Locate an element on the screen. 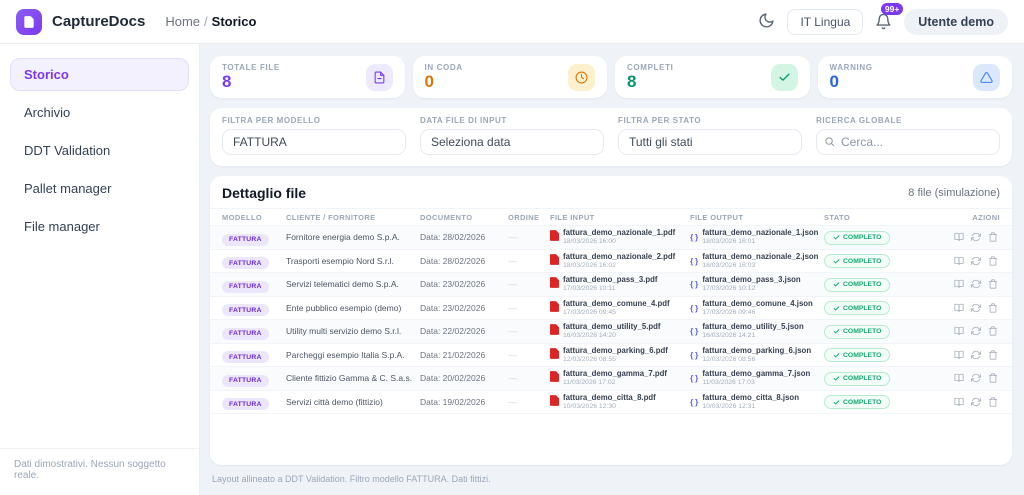 The height and width of the screenshot is (495, 1024). document-date-cell: Data: 21/02/2026 is located at coordinates (453, 354).